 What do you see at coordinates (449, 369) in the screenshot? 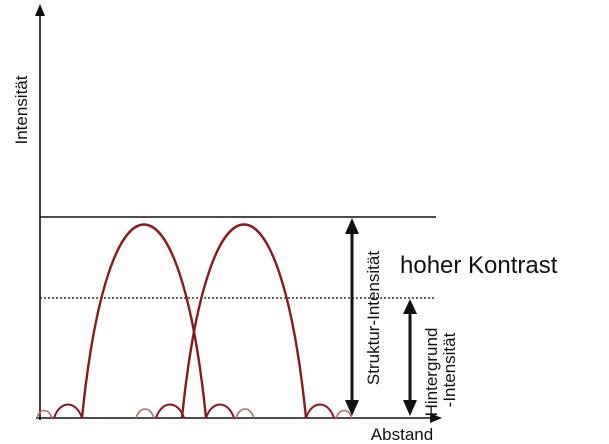
I see `background-intensity-label-line2: -Intensität` at bounding box center [449, 369].